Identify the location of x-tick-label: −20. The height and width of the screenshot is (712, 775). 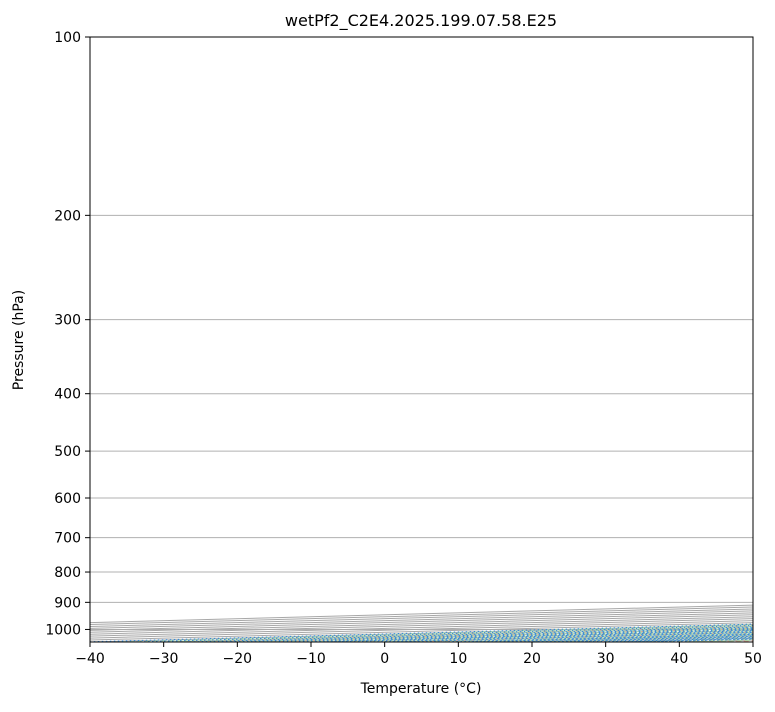
(238, 659).